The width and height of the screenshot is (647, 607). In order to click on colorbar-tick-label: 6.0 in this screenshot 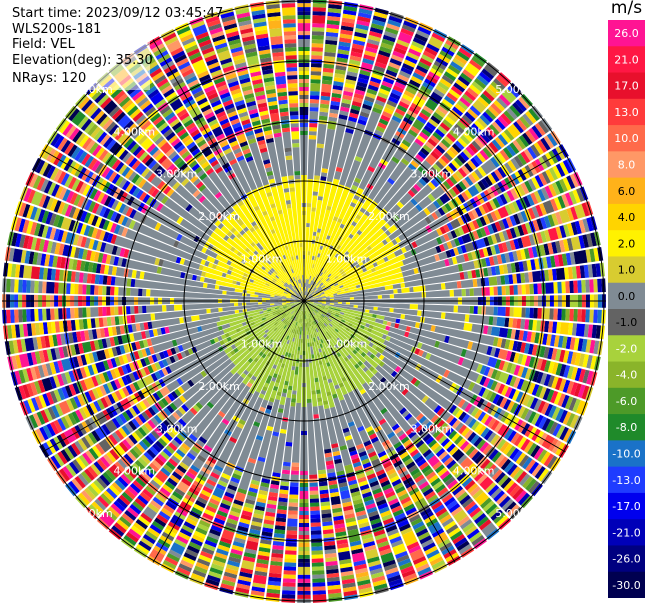, I will do `click(627, 191)`.